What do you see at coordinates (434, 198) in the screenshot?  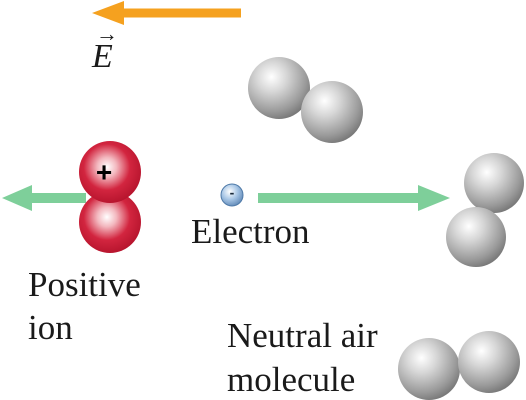 I see `electron-arrow-head` at bounding box center [434, 198].